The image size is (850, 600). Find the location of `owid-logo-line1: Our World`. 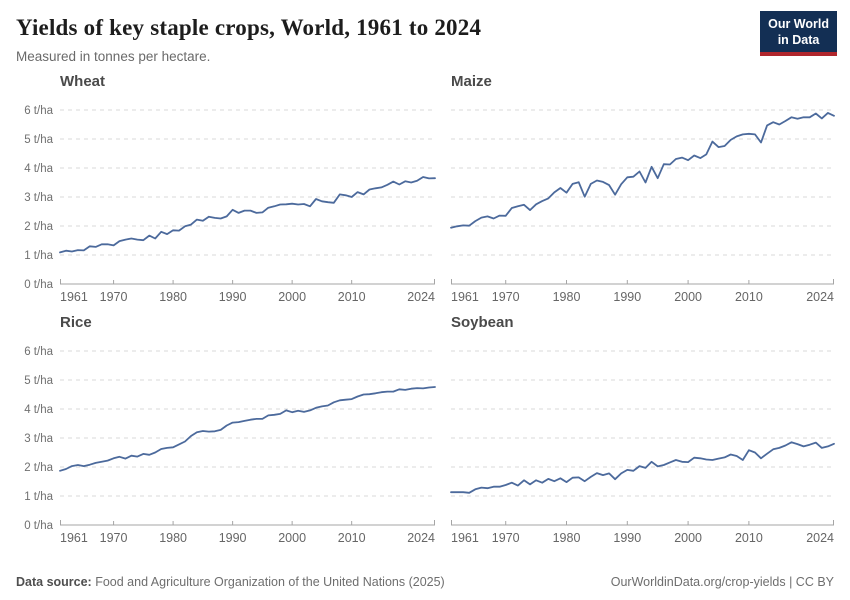

owid-logo-line1: Our World is located at coordinates (798, 24).